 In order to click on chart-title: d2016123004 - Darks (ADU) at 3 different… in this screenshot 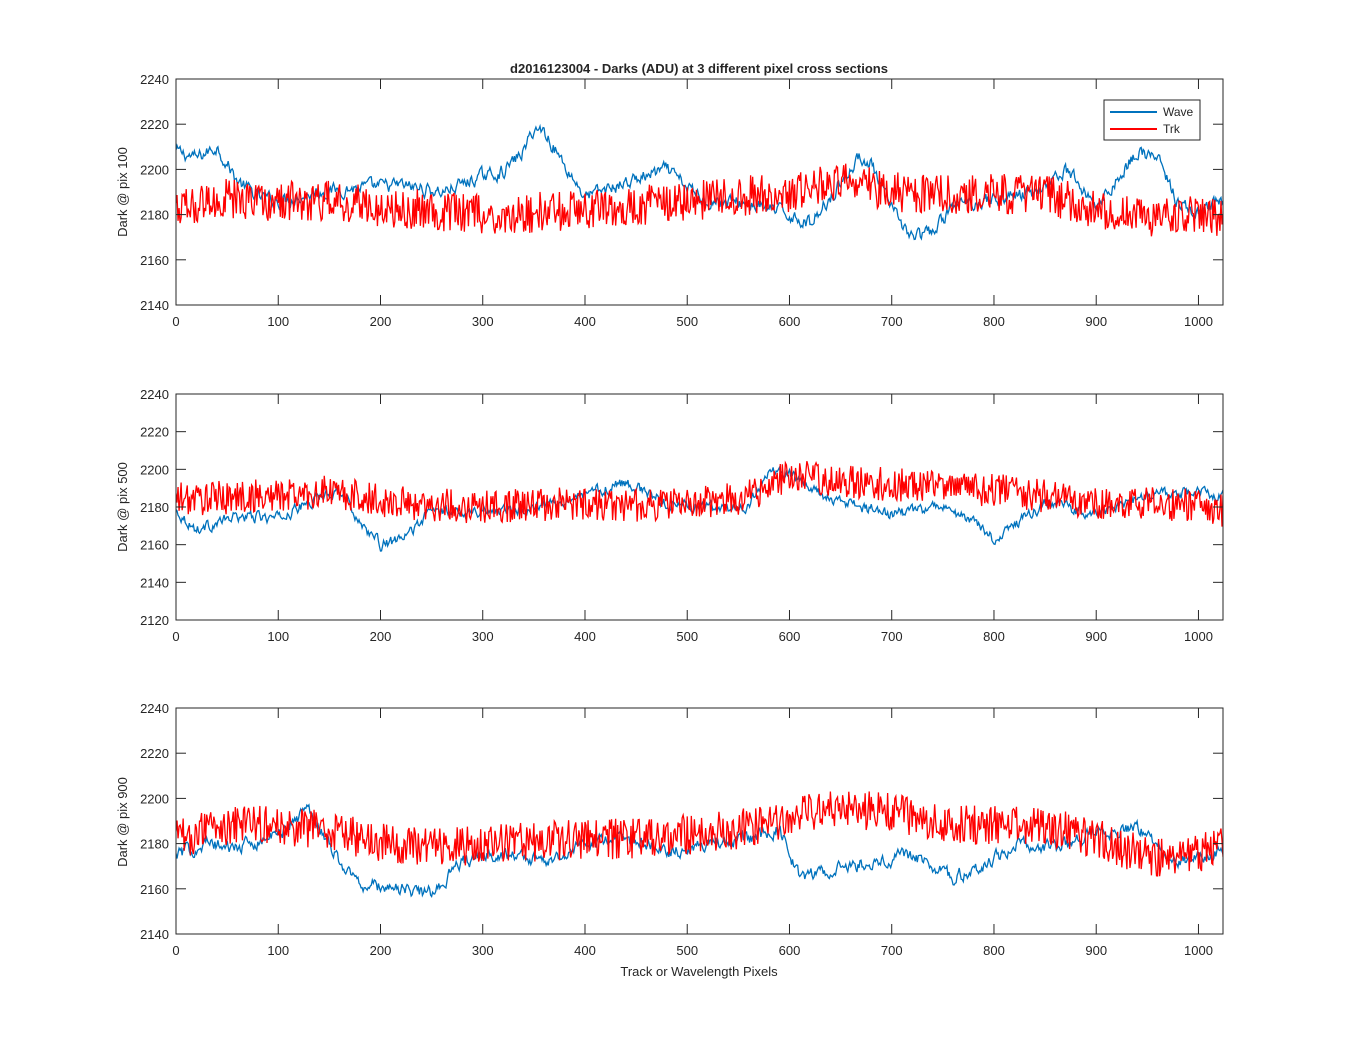, I will do `click(699, 68)`.